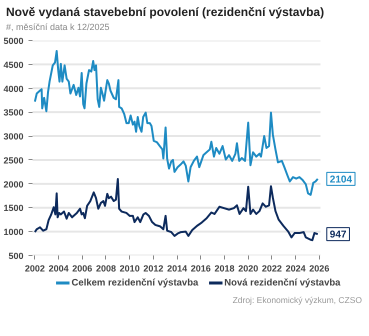 This screenshot has width=369, height=336. What do you see at coordinates (200, 268) in the screenshot?
I see `x-tick-label: 2016` at bounding box center [200, 268].